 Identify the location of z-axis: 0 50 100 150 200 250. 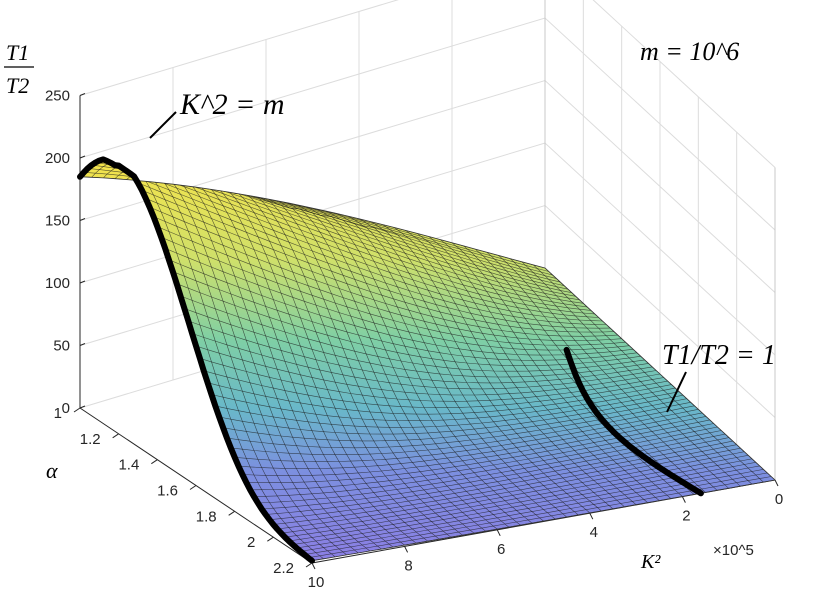
(65, 252).